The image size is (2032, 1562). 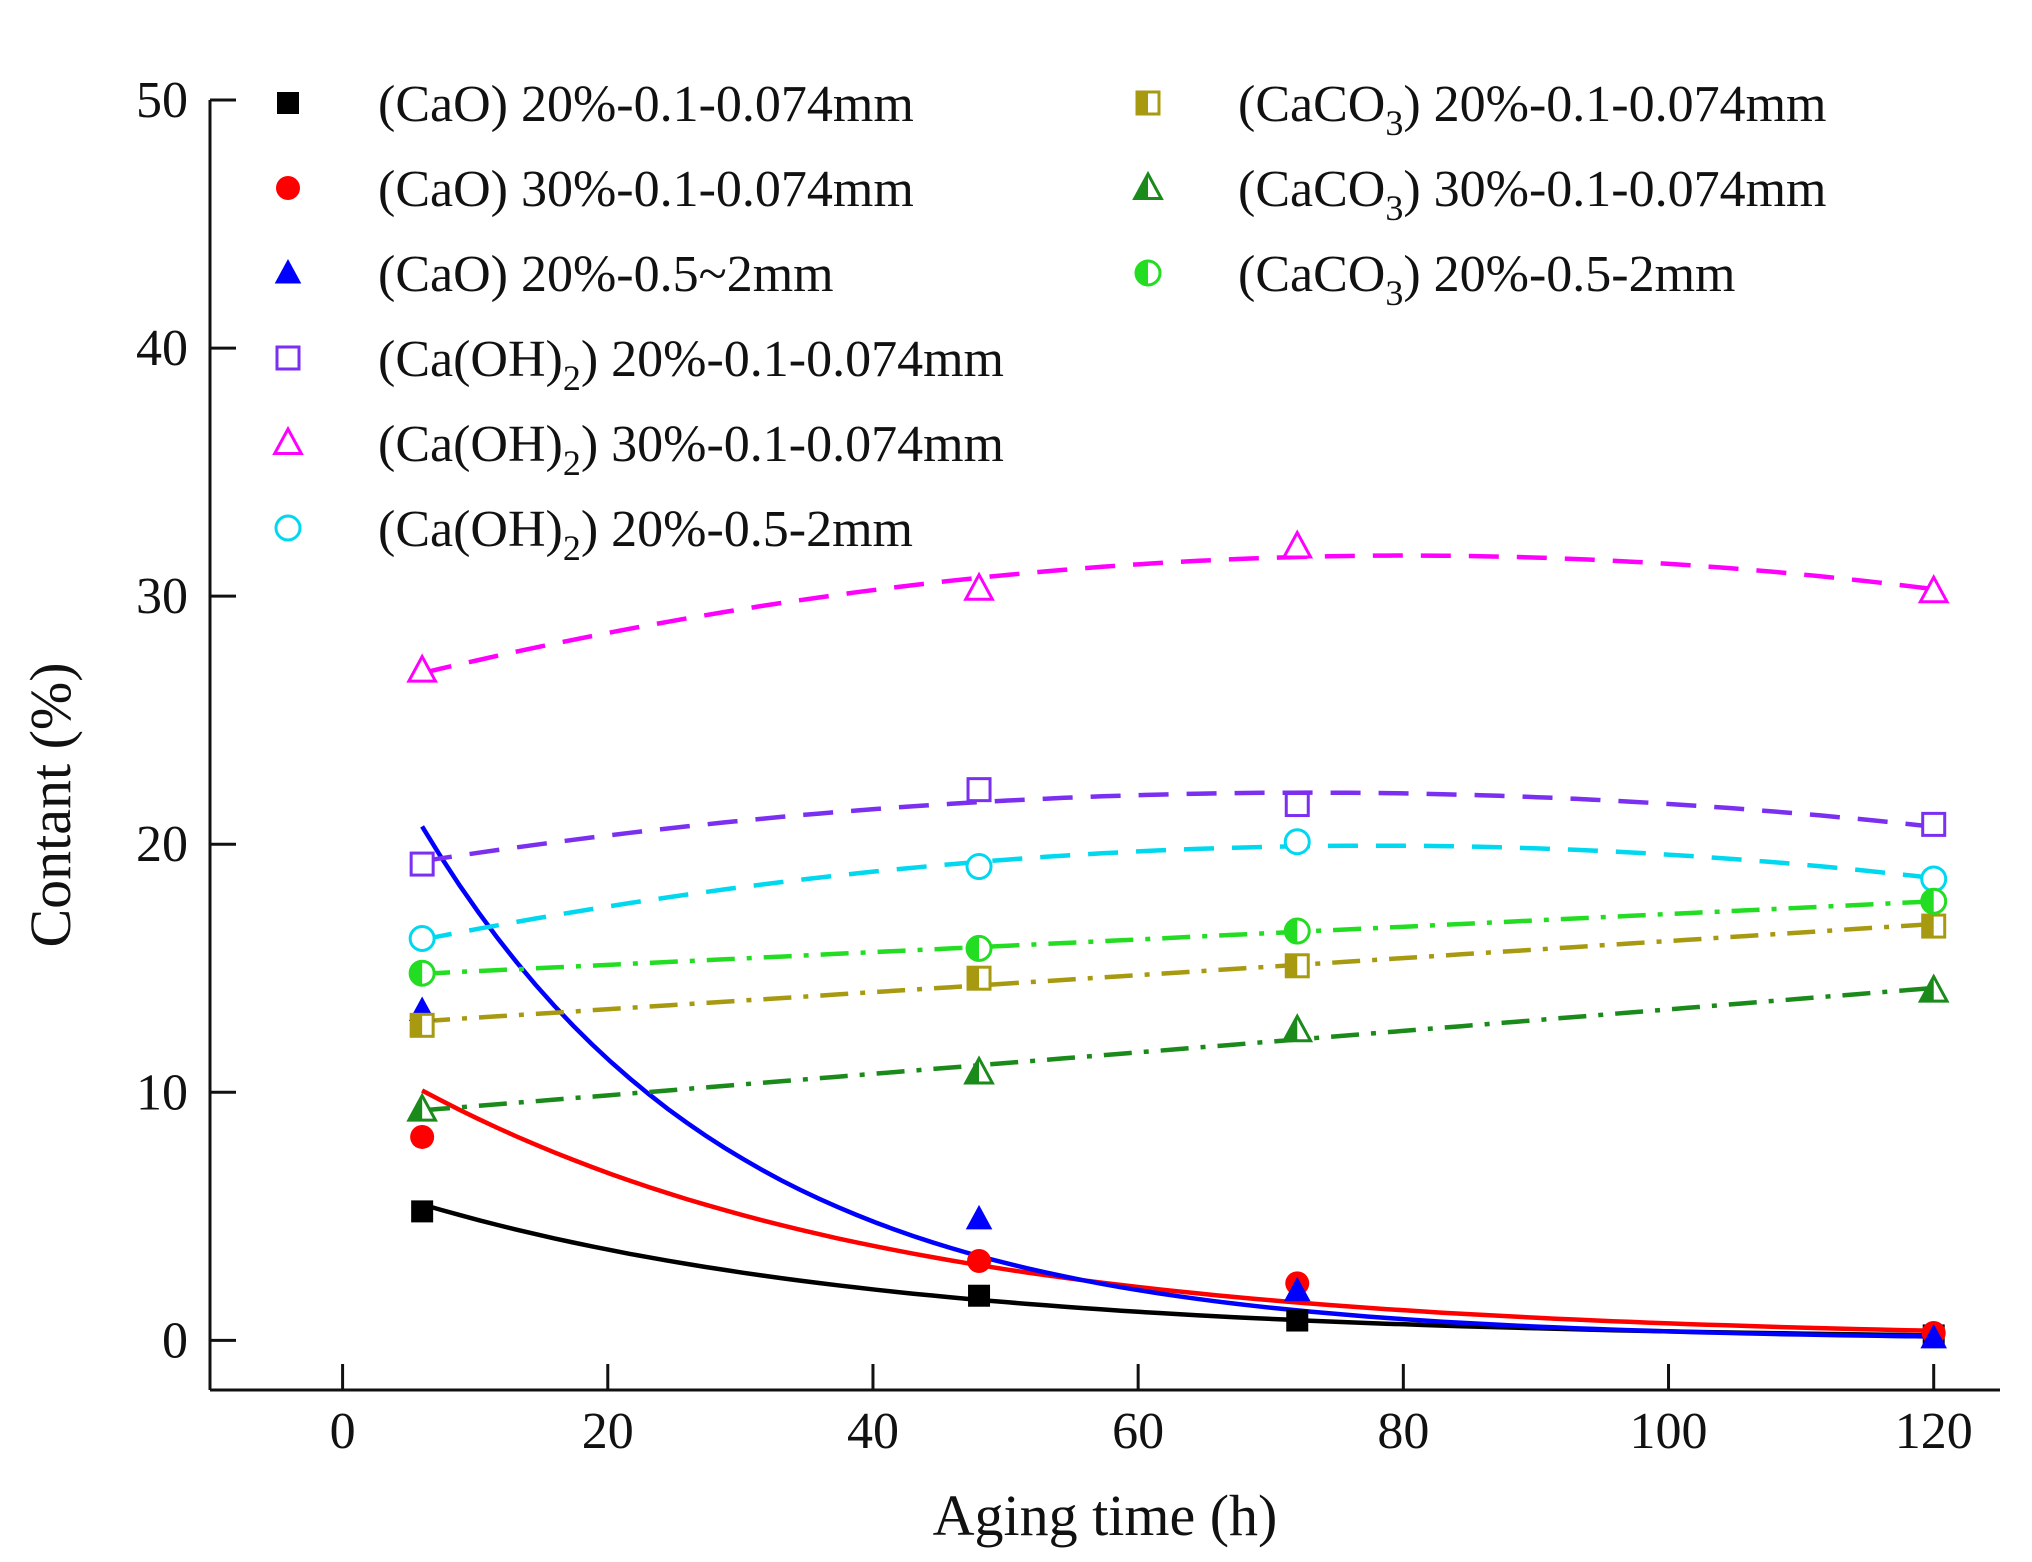 What do you see at coordinates (1177, 827) in the screenshot?
I see `fit-line-caoh2-20-fine` at bounding box center [1177, 827].